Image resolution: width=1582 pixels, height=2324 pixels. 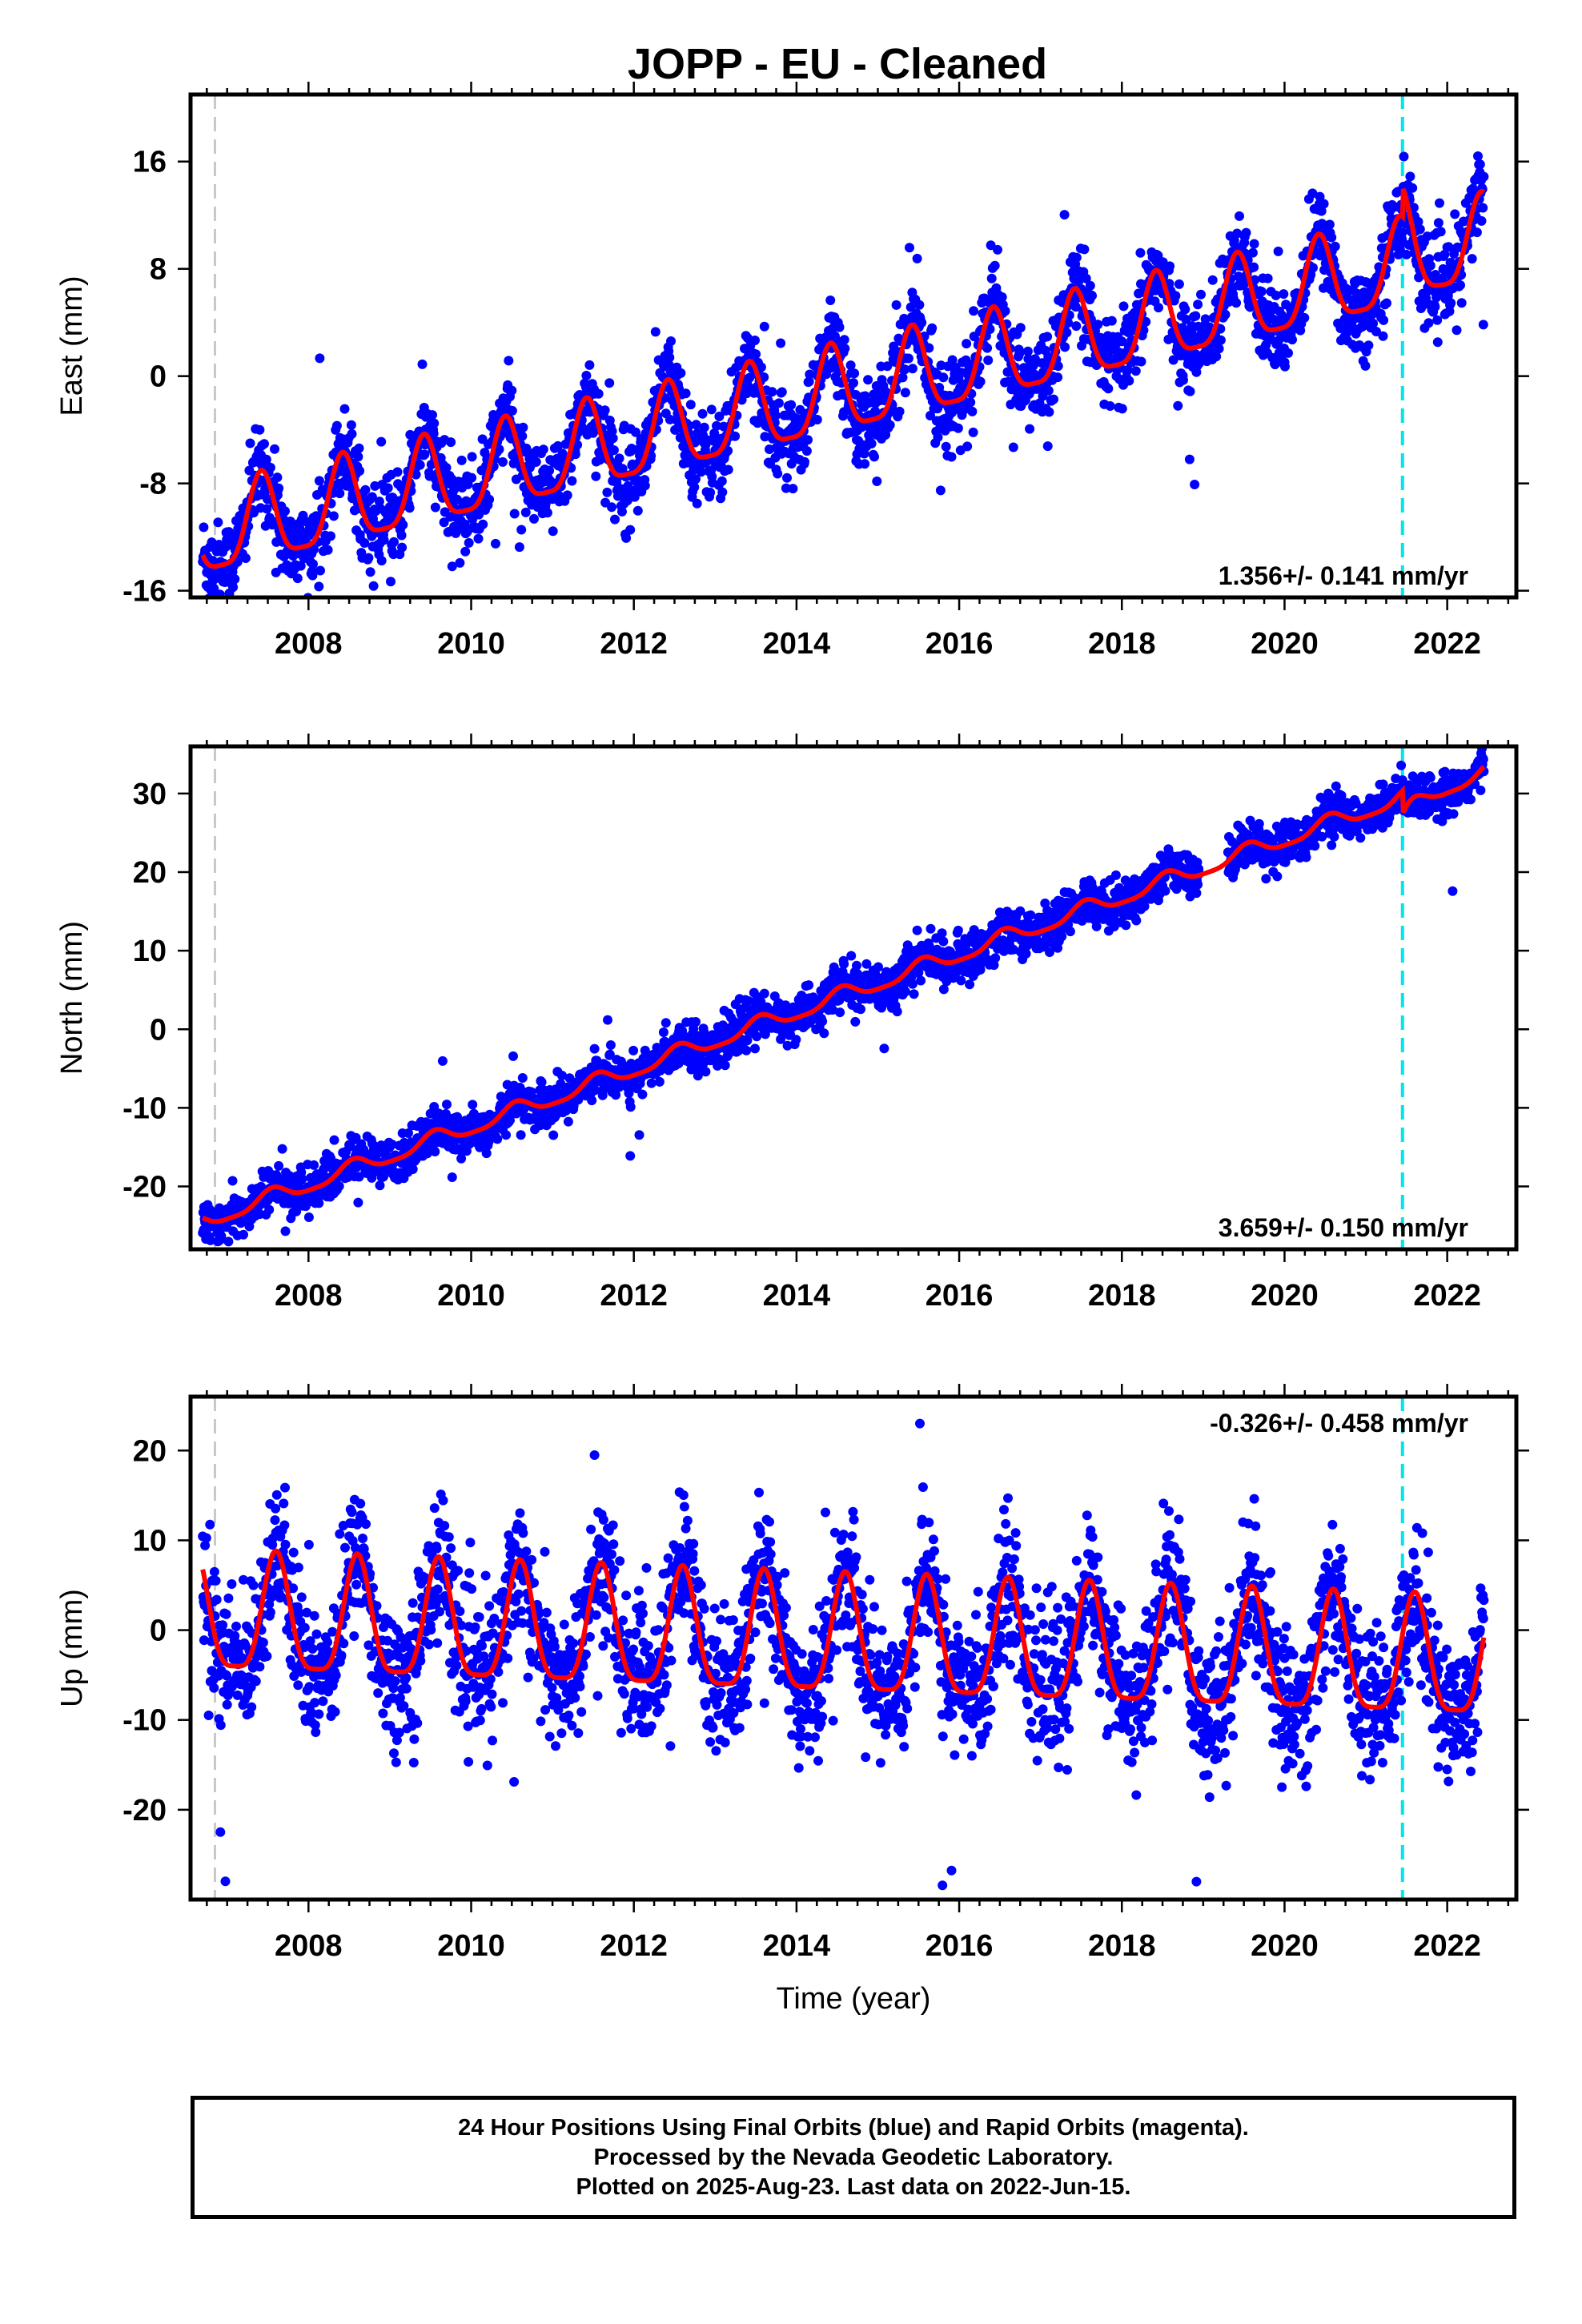 What do you see at coordinates (960, 644) in the screenshot?
I see `x-tick-label: 2016` at bounding box center [960, 644].